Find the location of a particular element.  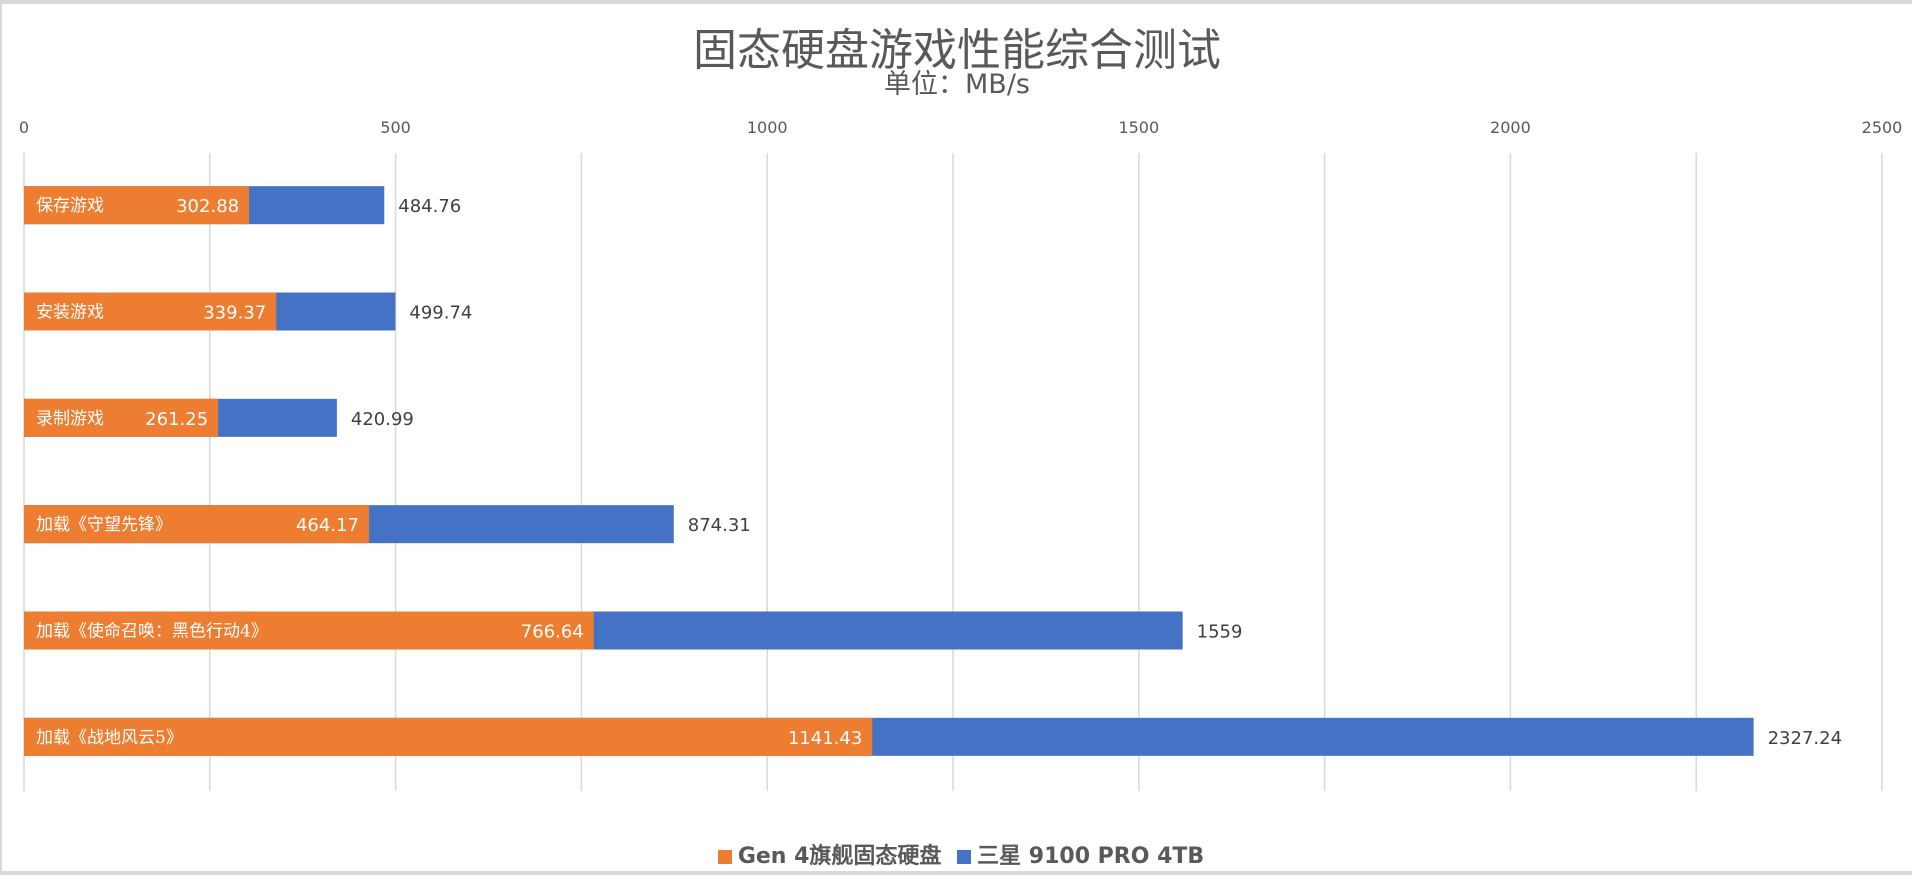

legend-label-samsung: 三星 9100 PRO 4TB is located at coordinates (1091, 856).